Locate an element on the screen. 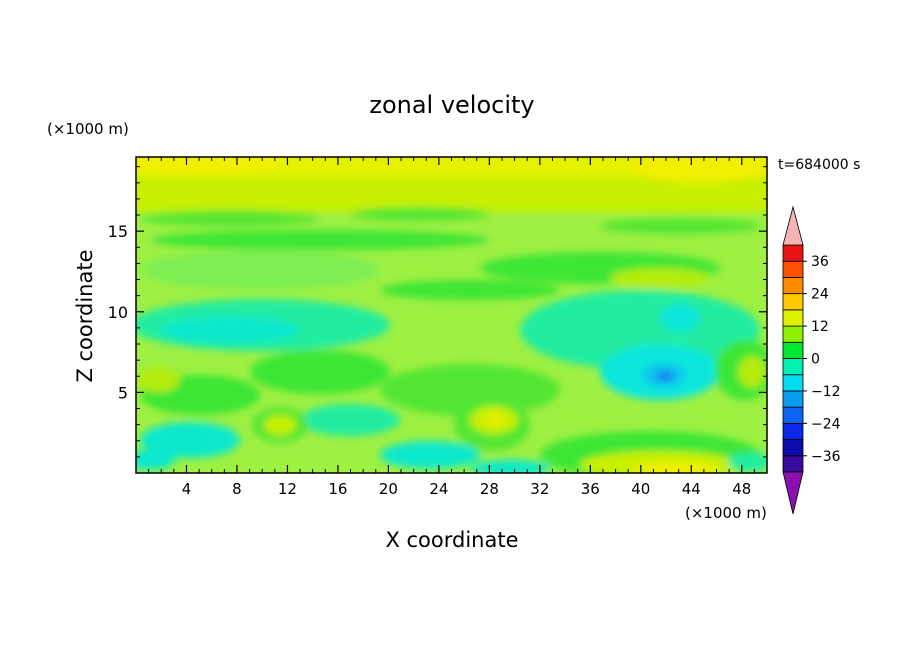 Image resolution: width=904 pixels, height=658 pixels. colorbar-label: 24 is located at coordinates (820, 295).